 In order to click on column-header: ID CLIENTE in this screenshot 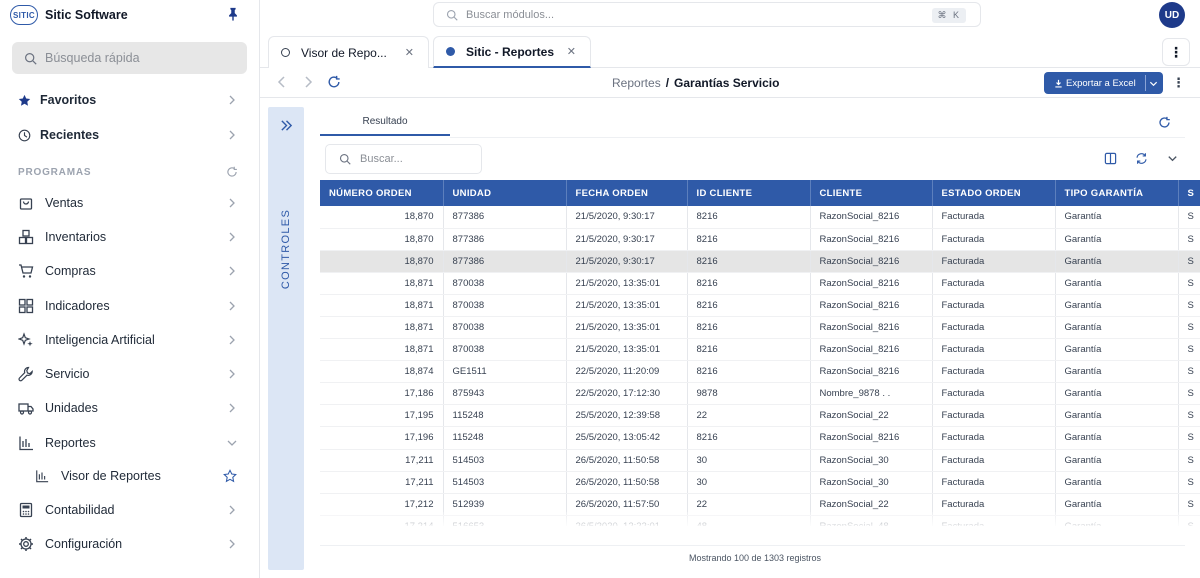, I will do `click(749, 193)`.